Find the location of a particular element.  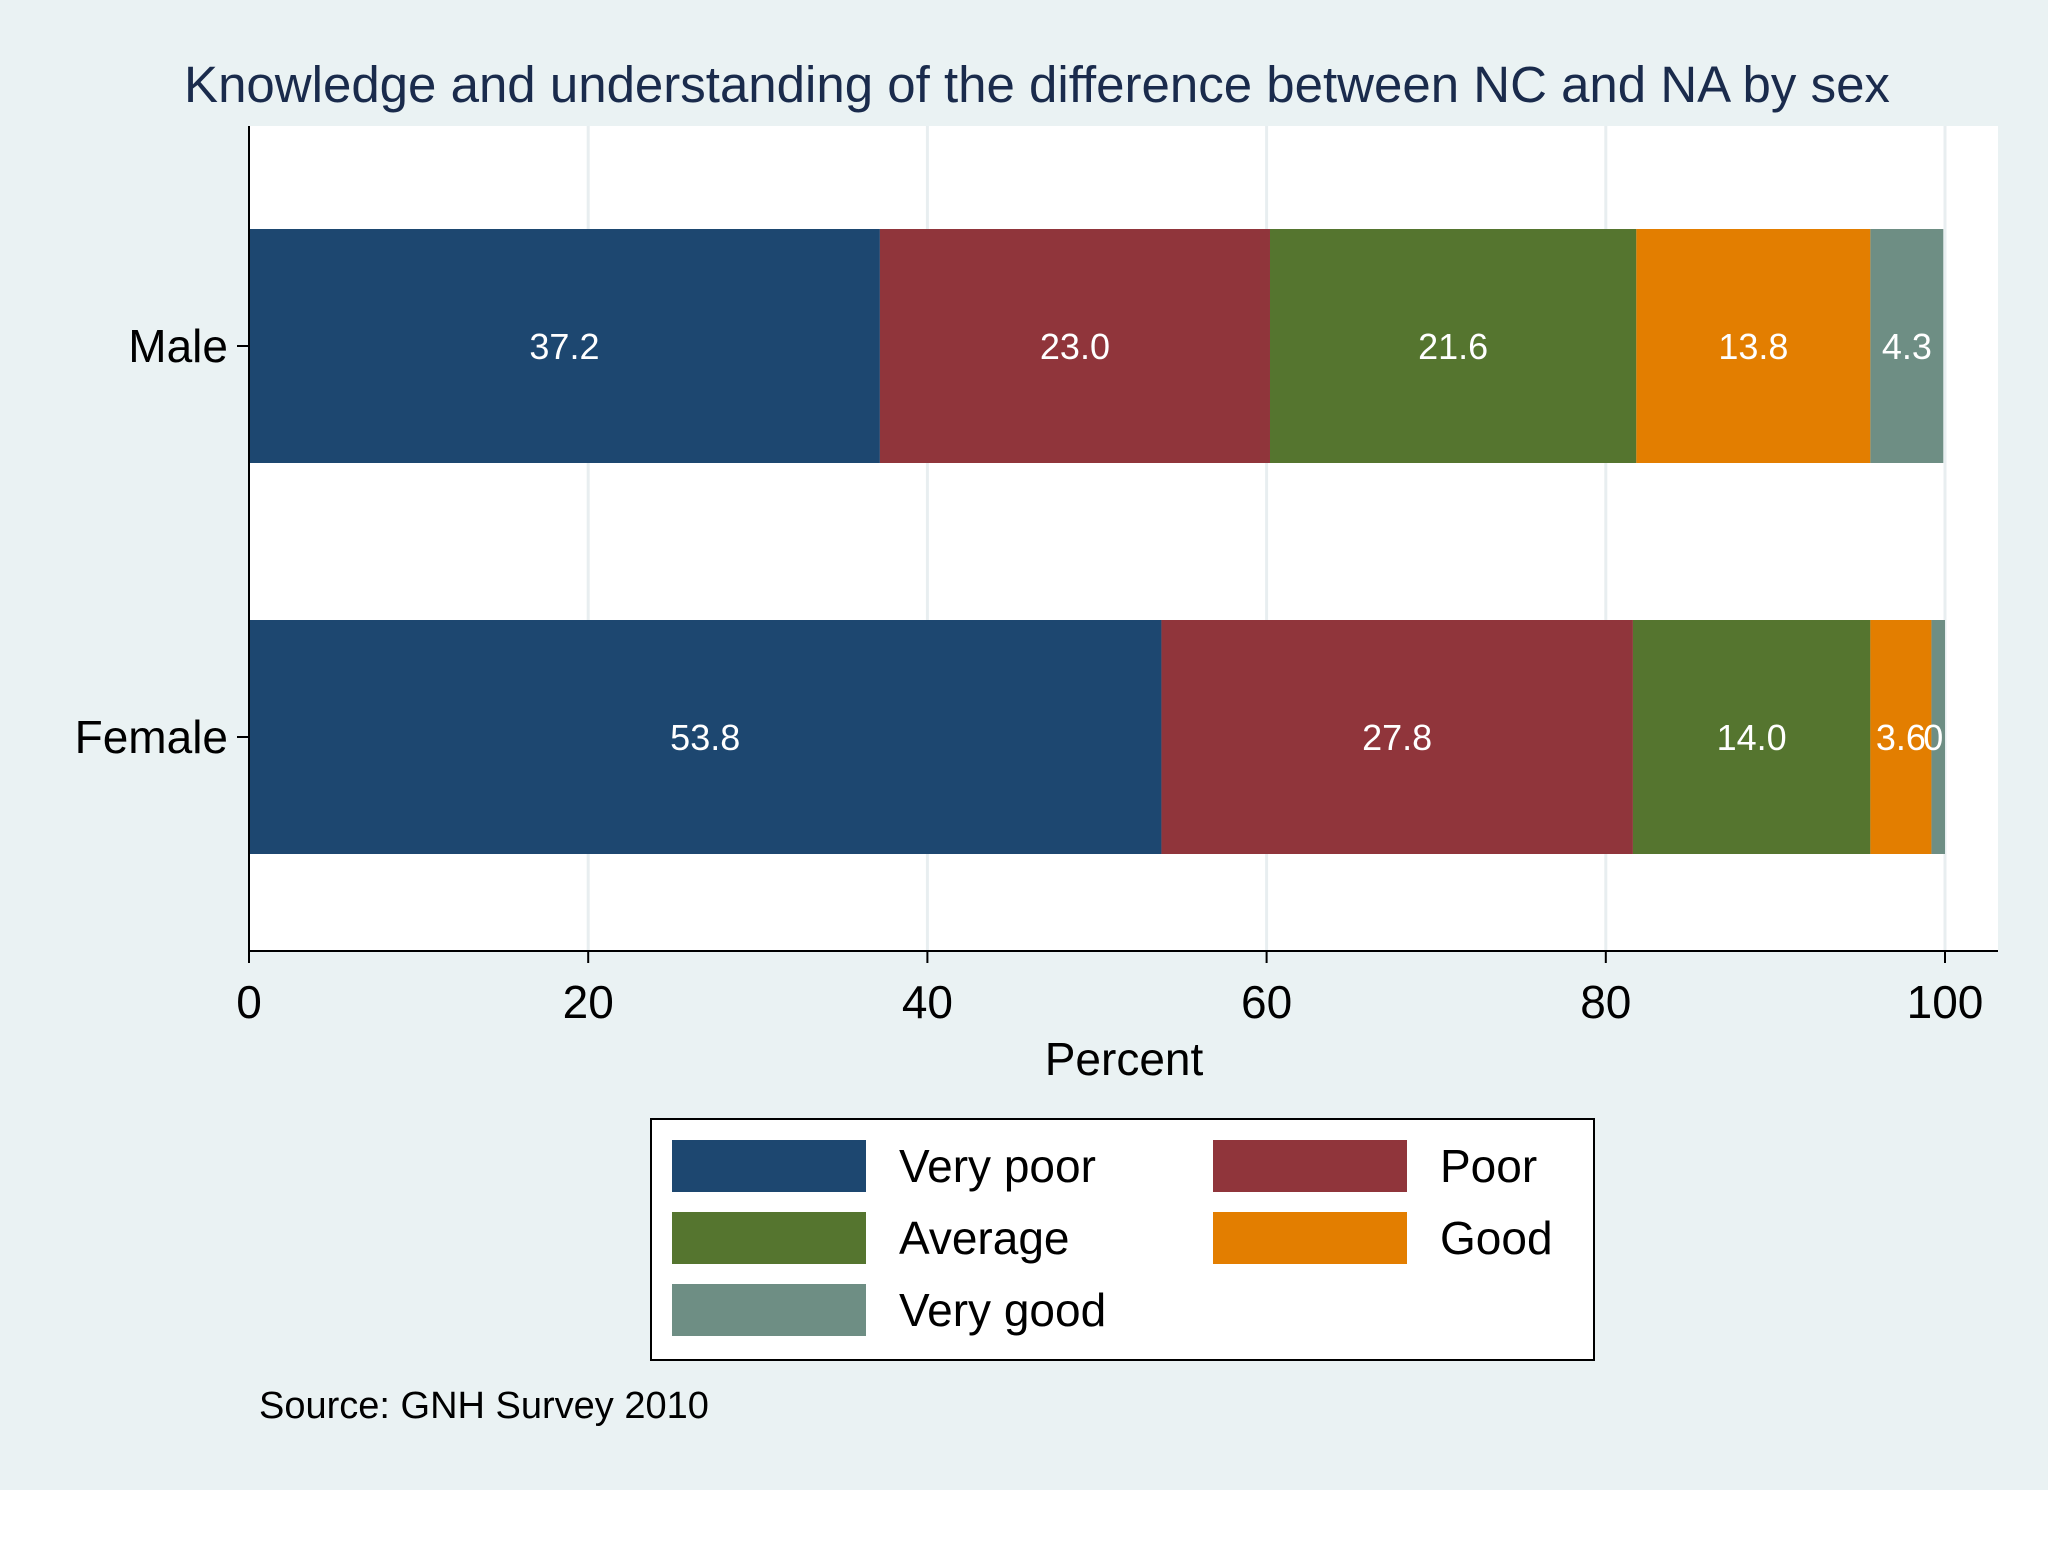

bar-label-male-poor: 23.0 is located at coordinates (1075, 346).